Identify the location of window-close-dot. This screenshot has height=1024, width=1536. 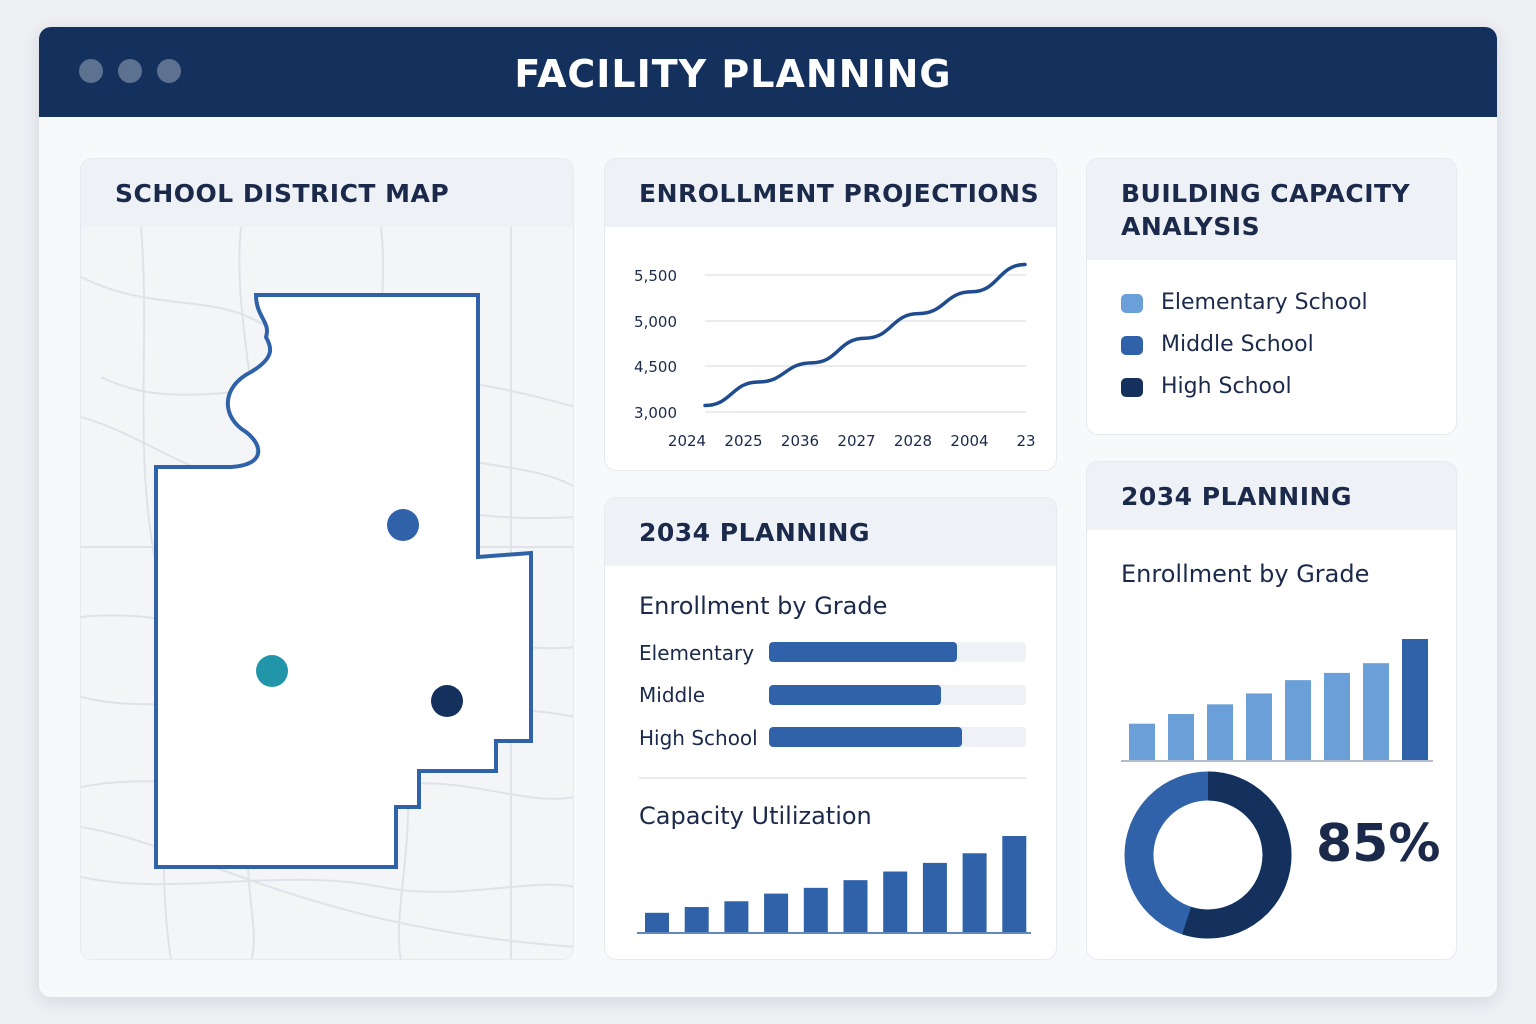
(91, 71).